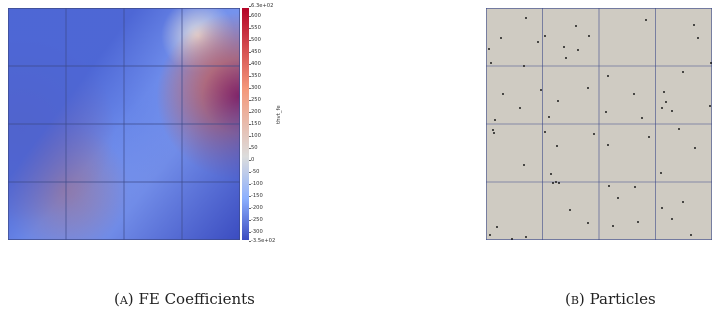 The image size is (712, 330). Describe the element at coordinates (256, 208) in the screenshot. I see `colorbar-tick-label: -200` at that location.